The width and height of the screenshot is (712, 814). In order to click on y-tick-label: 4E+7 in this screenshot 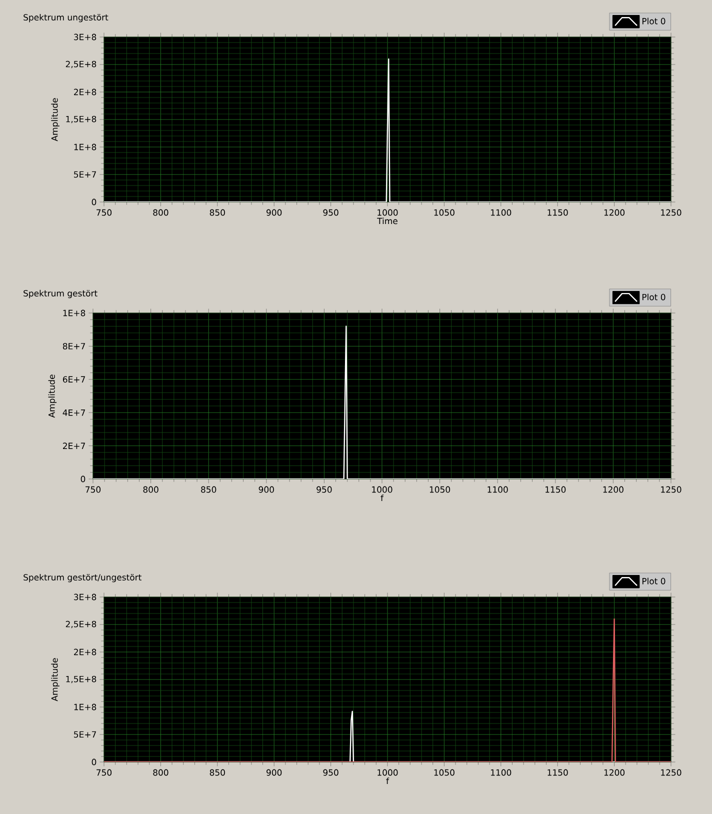, I will do `click(73, 413)`.